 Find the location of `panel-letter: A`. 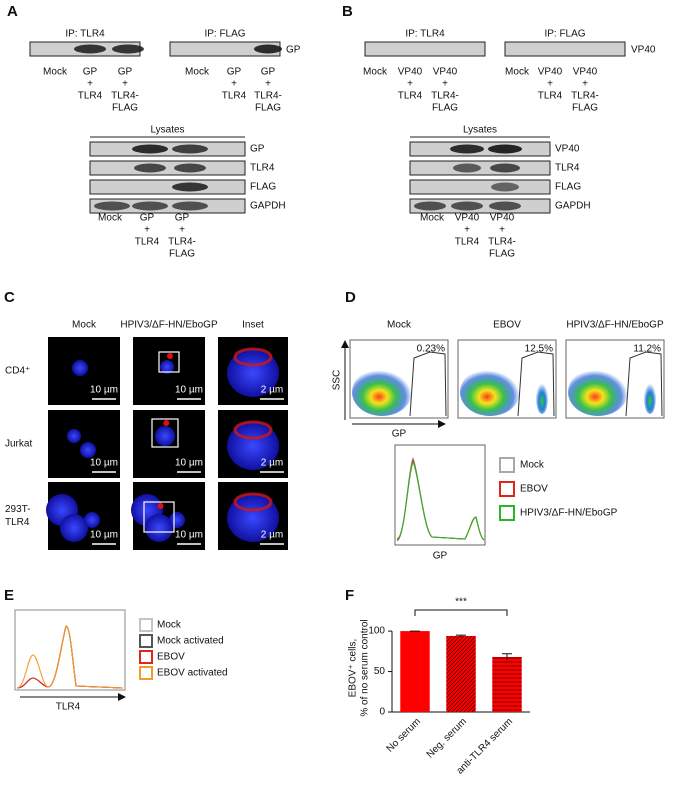

panel-letter: A is located at coordinates (12, 11).